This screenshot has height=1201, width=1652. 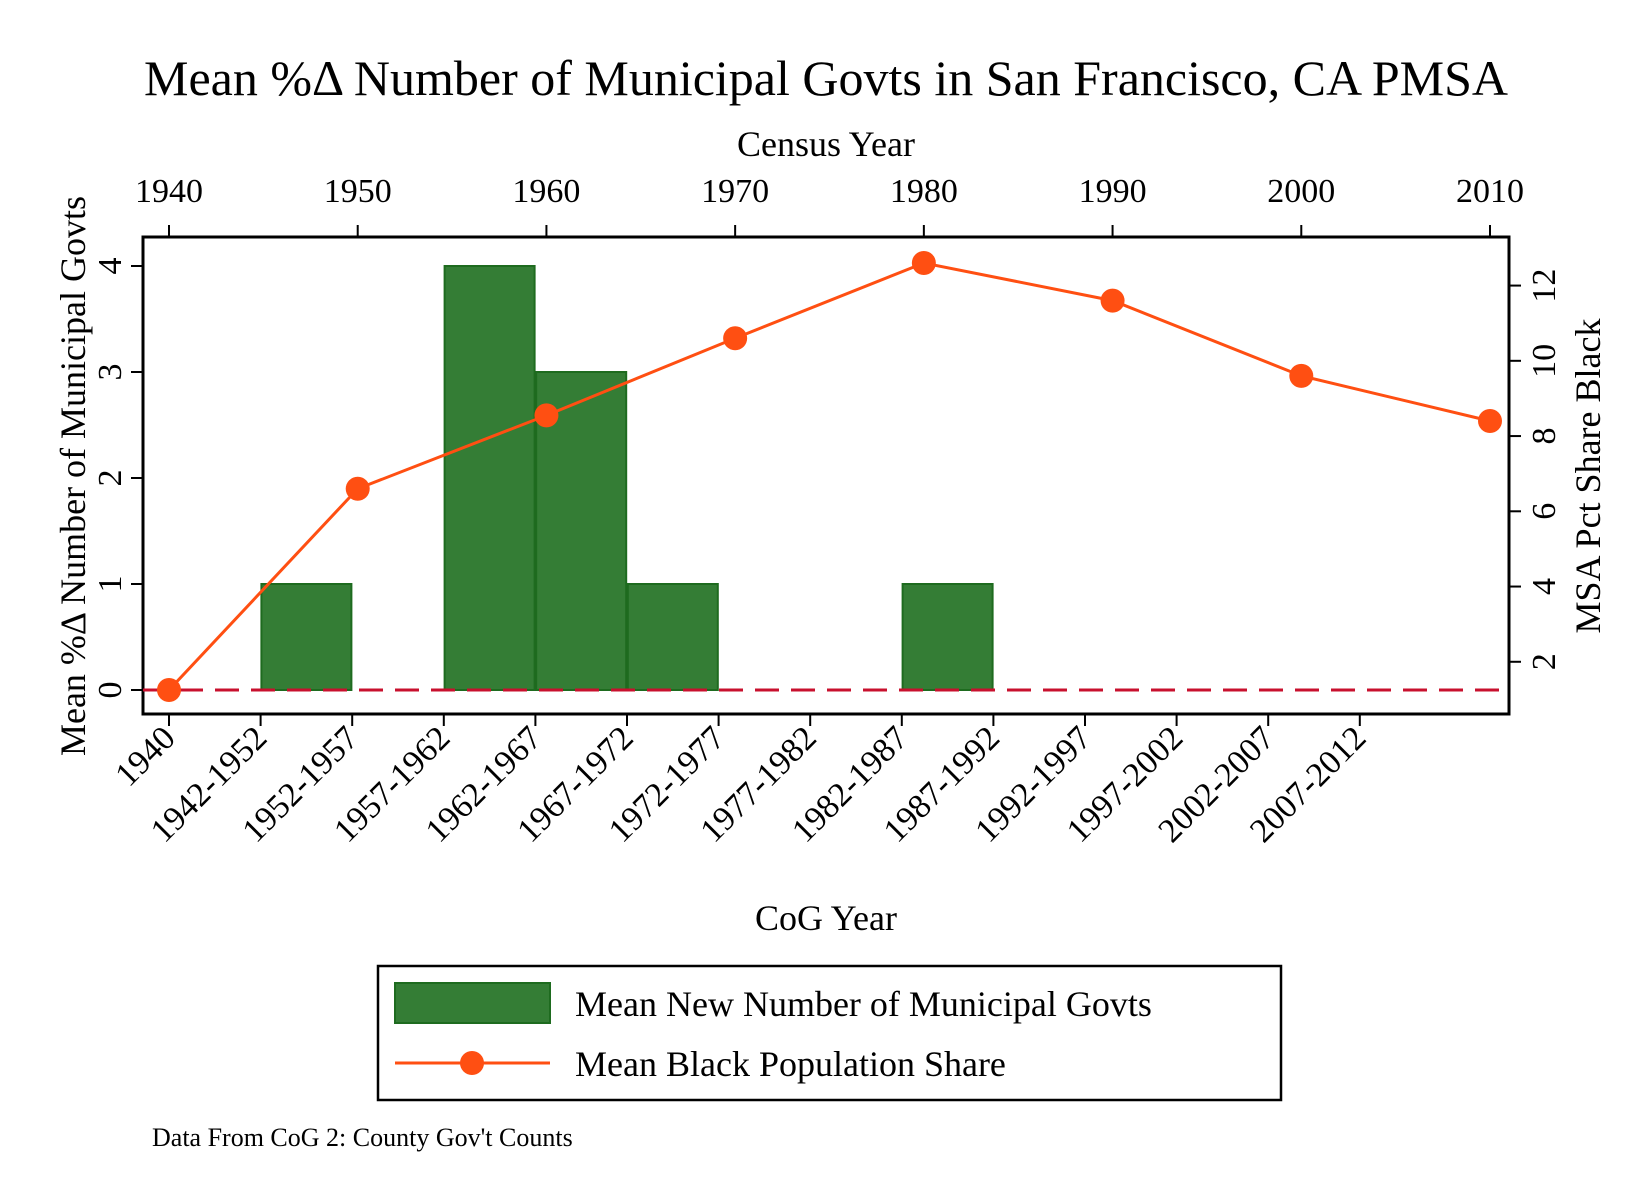 What do you see at coordinates (1112, 300) in the screenshot?
I see `line-point-1990` at bounding box center [1112, 300].